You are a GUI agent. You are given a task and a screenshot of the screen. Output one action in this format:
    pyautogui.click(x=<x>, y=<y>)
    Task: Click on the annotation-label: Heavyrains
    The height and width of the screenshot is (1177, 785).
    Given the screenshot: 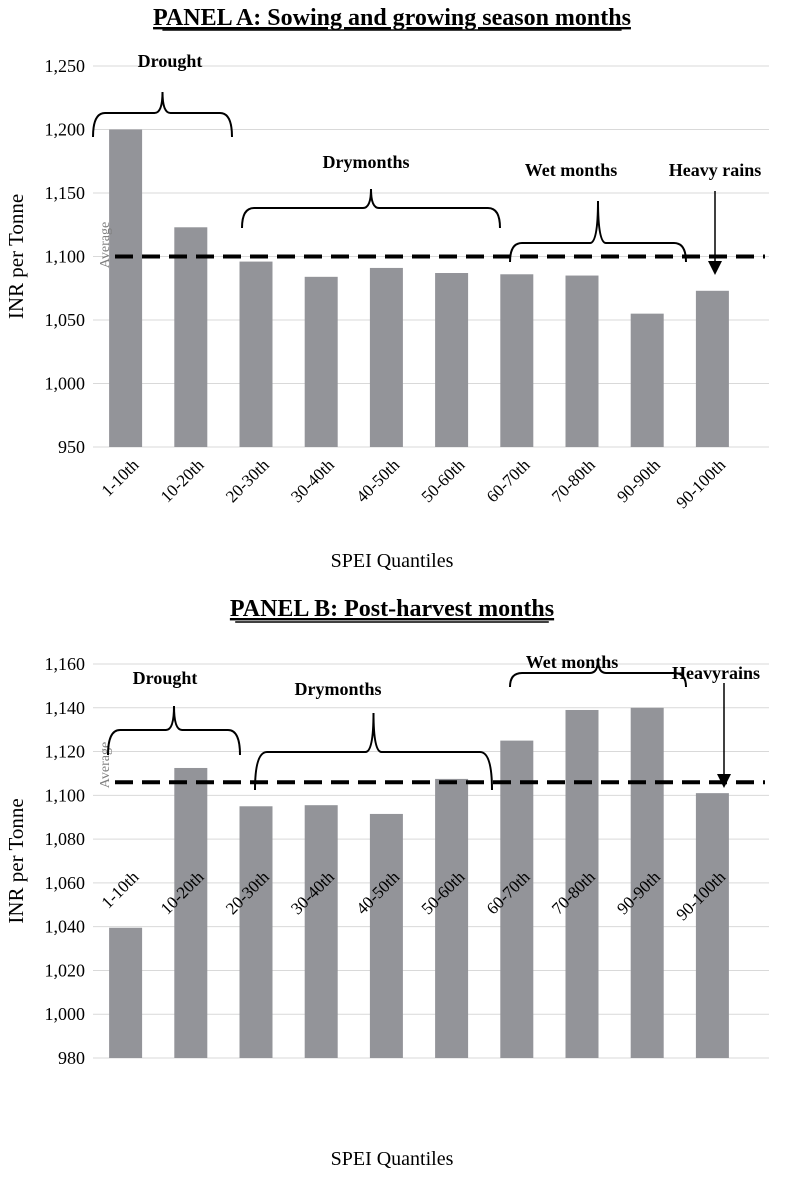 What is the action you would take?
    pyautogui.click(x=716, y=673)
    